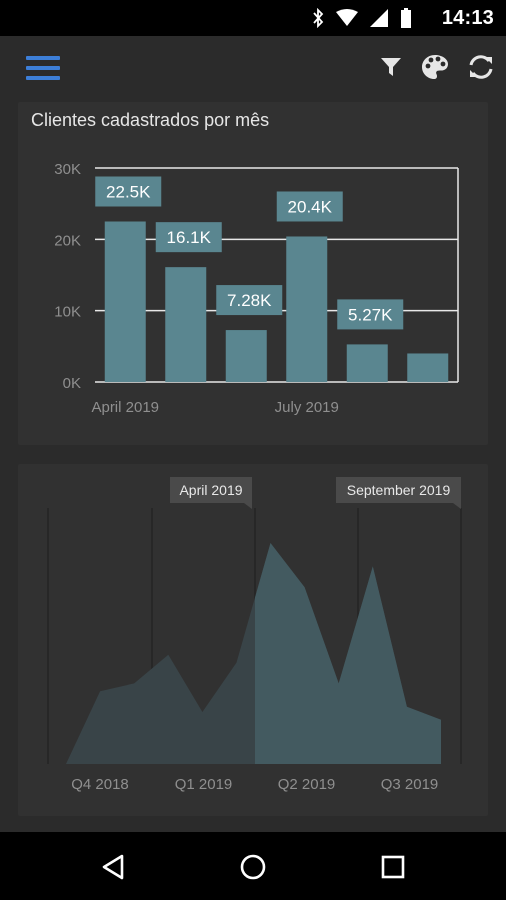  Describe the element at coordinates (72, 383) in the screenshot. I see `y-tick-label: 0K` at that location.